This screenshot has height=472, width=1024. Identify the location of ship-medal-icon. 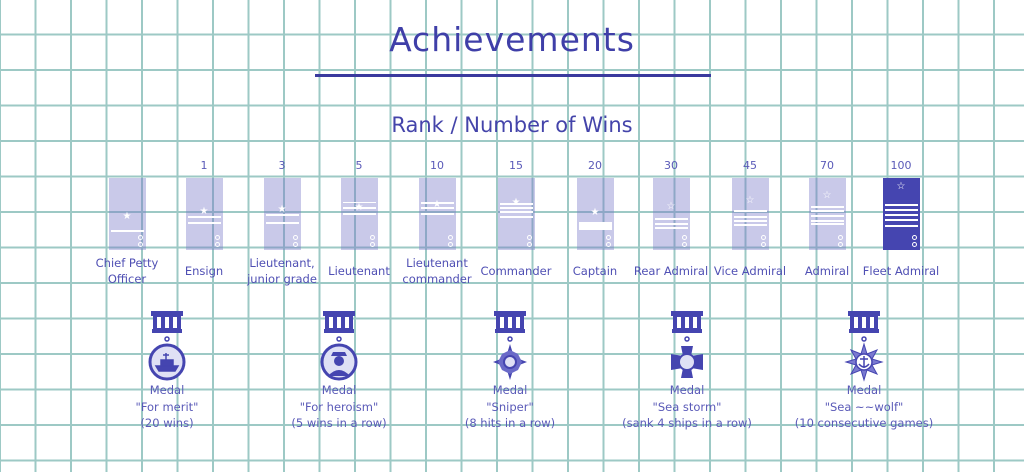
(167, 346).